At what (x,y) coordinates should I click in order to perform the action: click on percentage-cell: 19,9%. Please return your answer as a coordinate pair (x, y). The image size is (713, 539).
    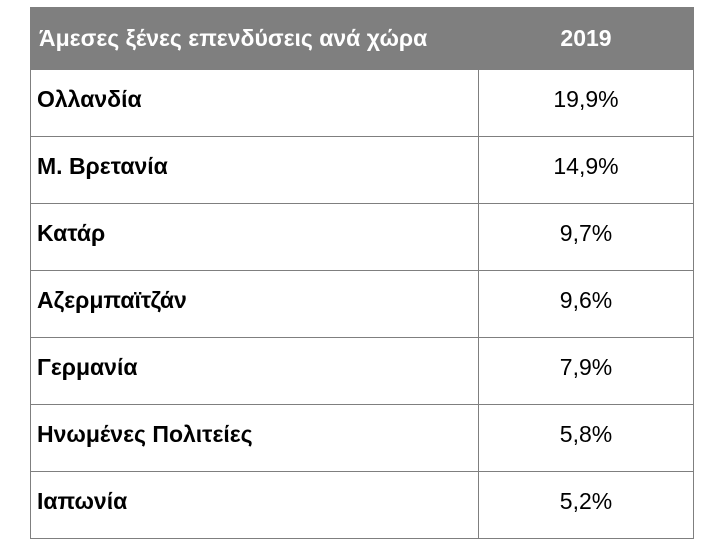
    Looking at the image, I should click on (586, 103).